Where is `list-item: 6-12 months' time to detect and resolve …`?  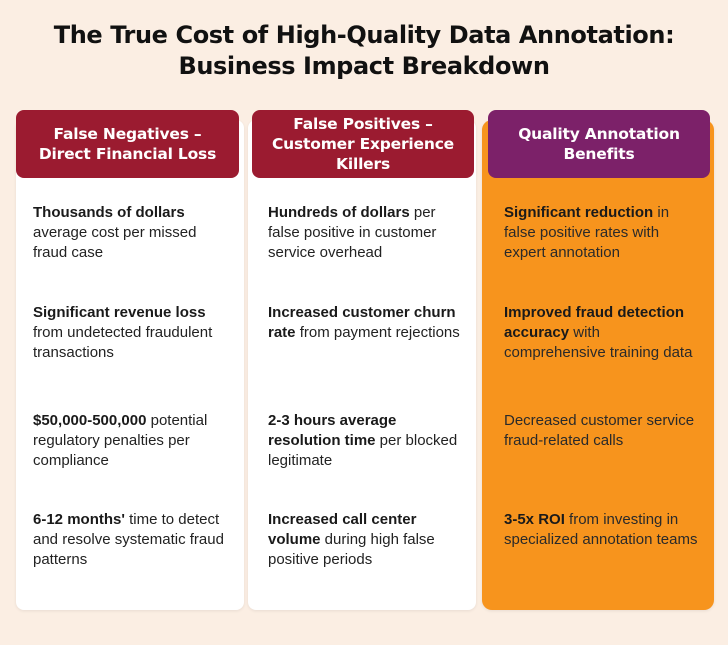
list-item: 6-12 months' time to detect and resolve … is located at coordinates (129, 540).